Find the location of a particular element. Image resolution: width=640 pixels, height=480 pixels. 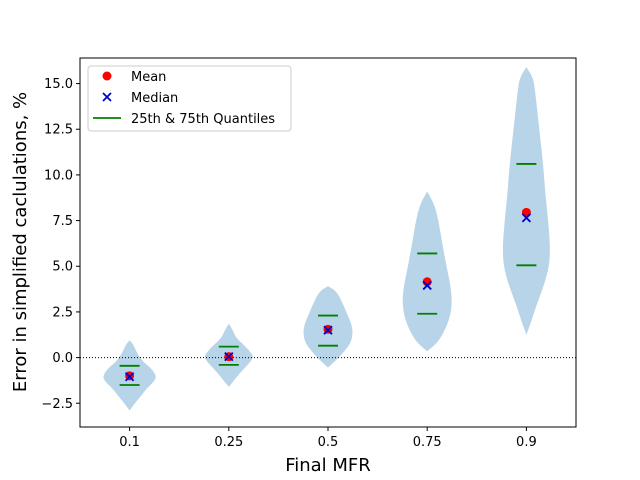

legend-quantile-label: 25th & 75th Quantiles is located at coordinates (203, 119).